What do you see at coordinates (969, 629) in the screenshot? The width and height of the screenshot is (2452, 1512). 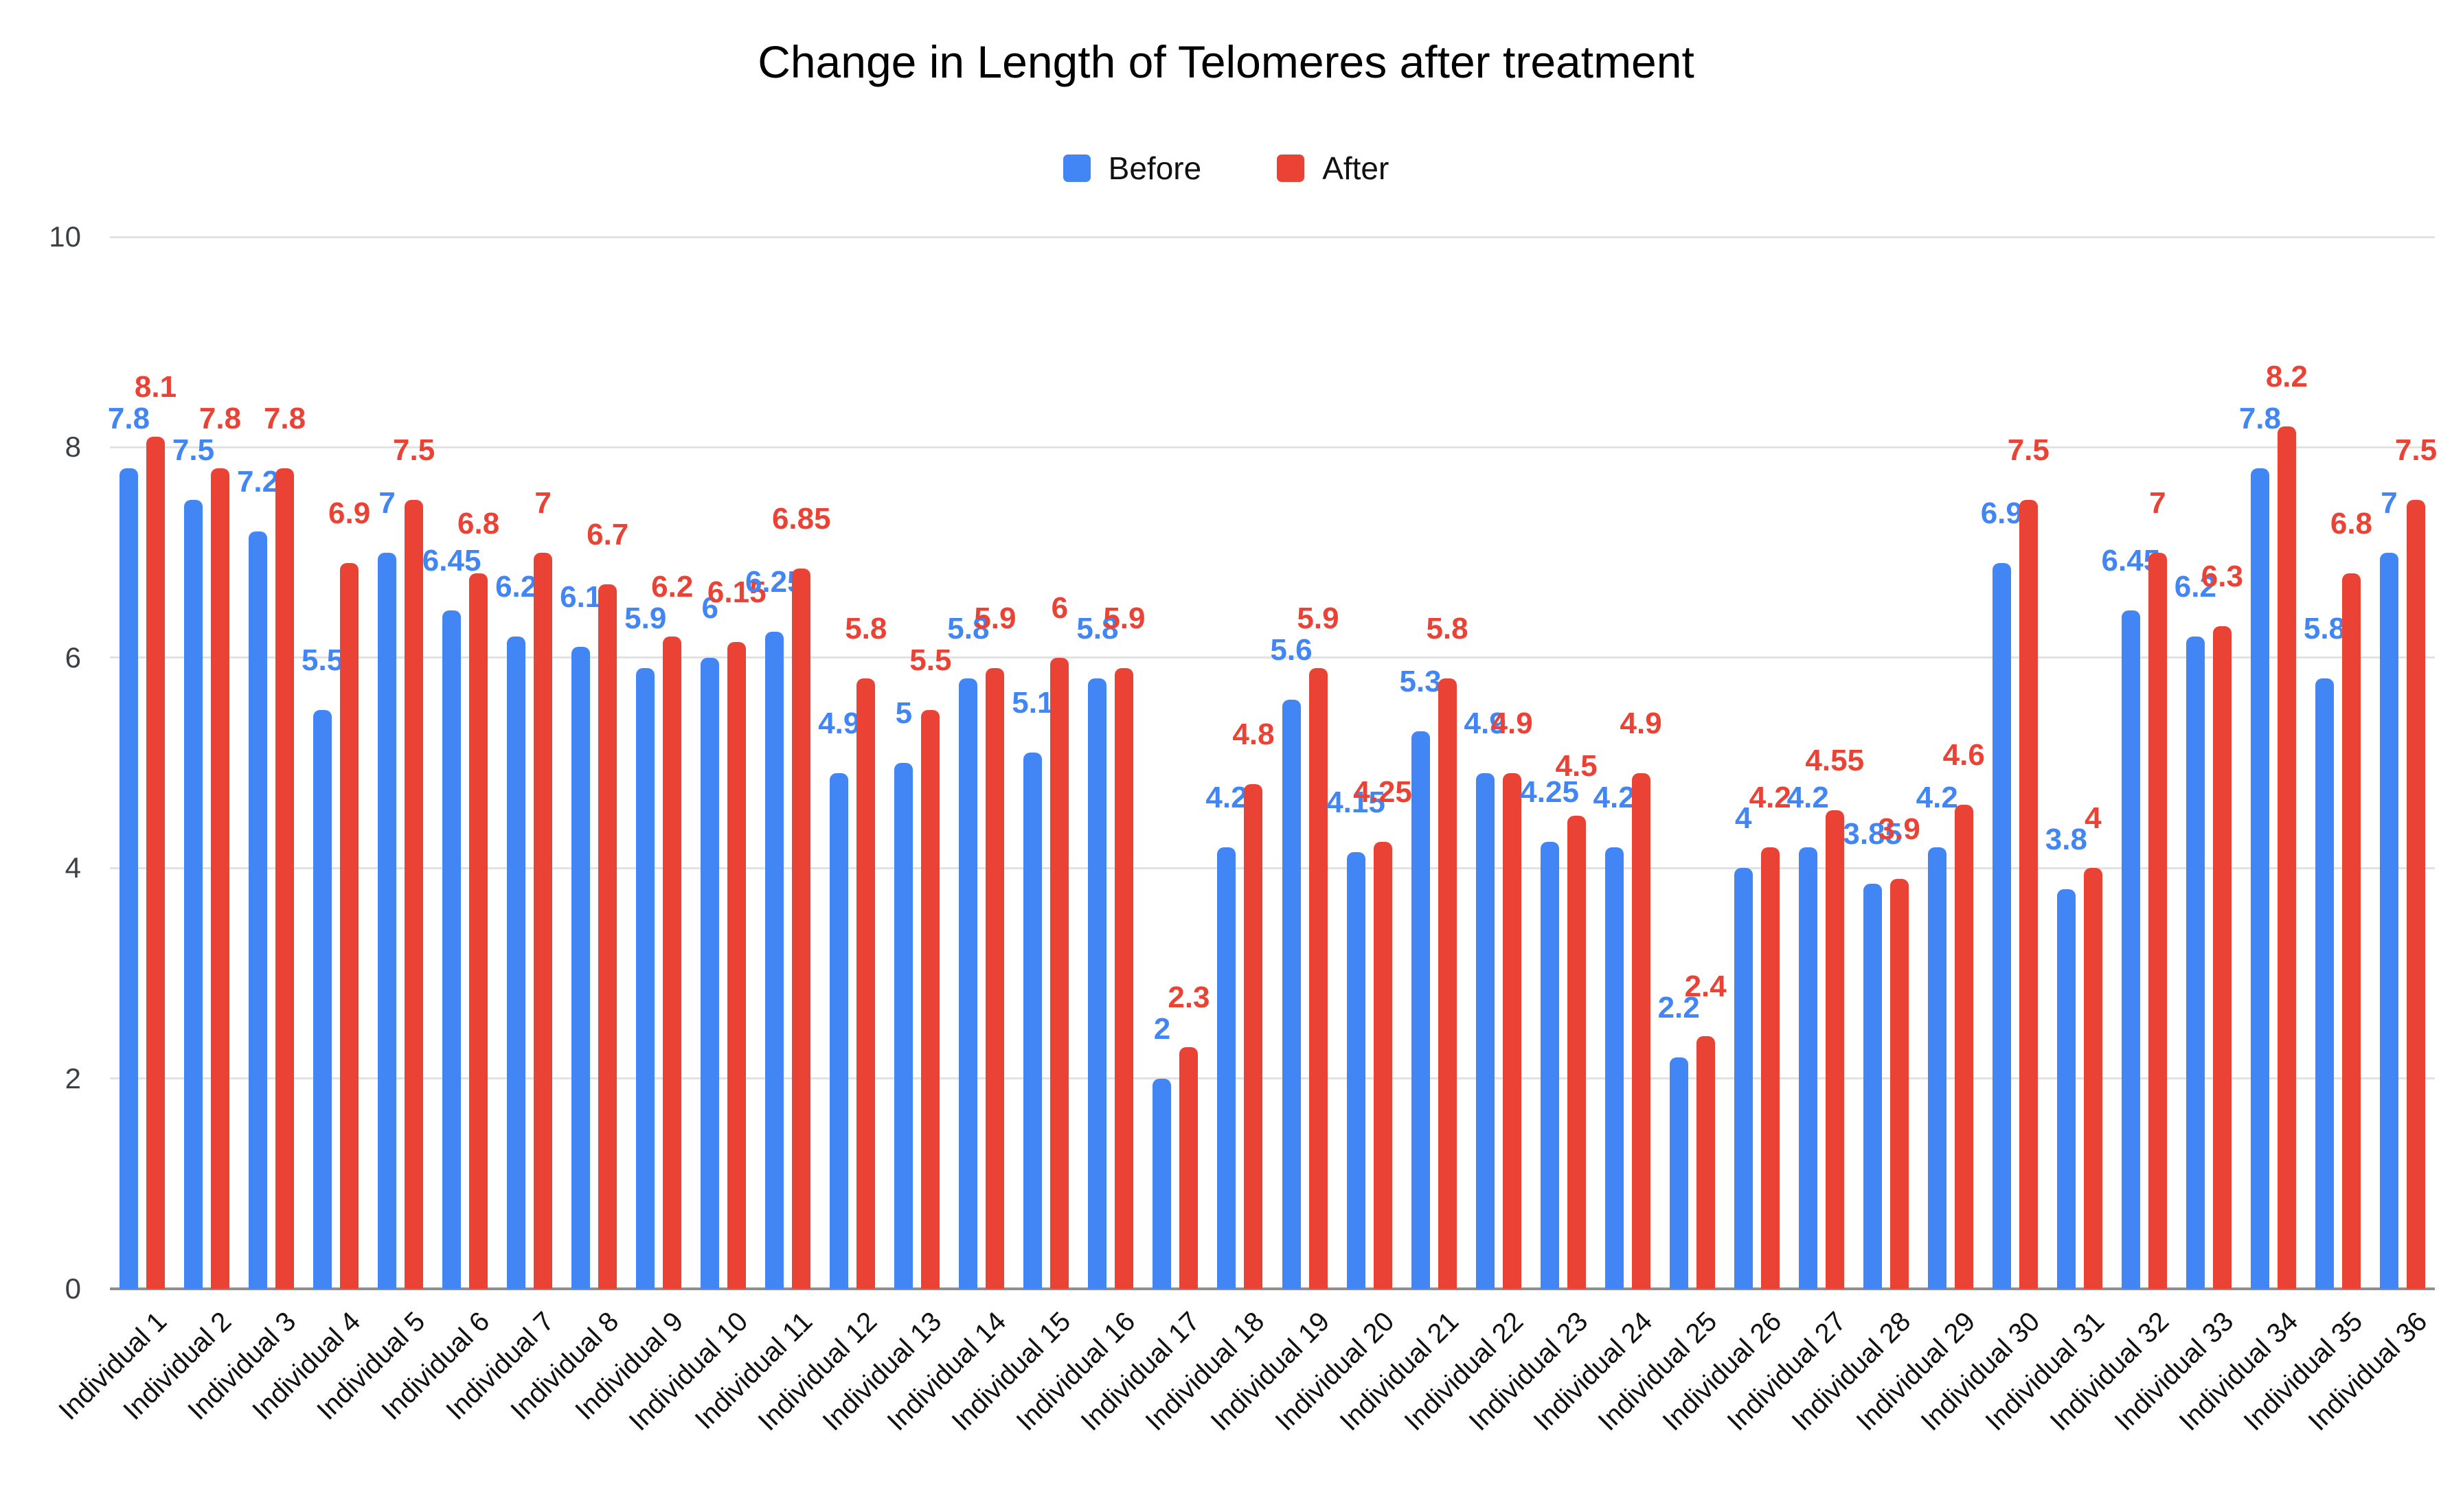 I see `bar-label-before-14: 5.8` at bounding box center [969, 629].